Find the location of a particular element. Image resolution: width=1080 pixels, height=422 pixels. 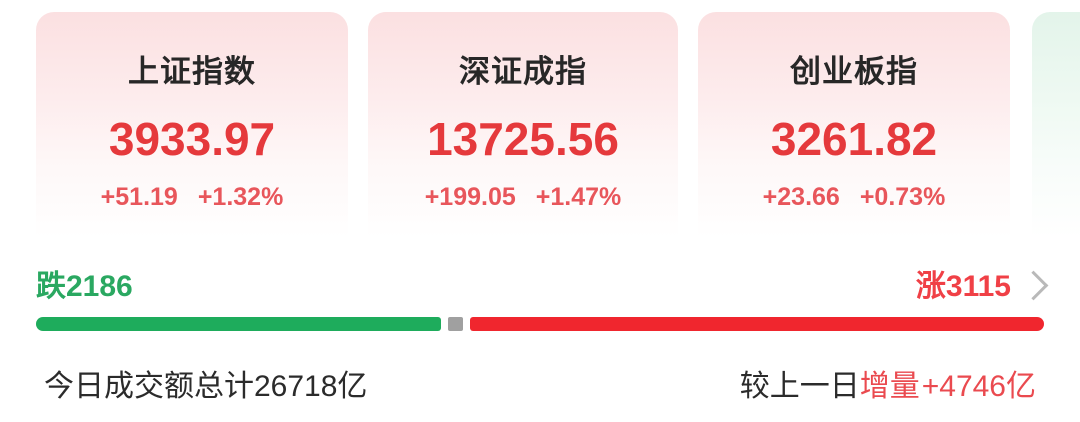

market-breadth-row: 跌2186 涨3115 is located at coordinates (542, 289).